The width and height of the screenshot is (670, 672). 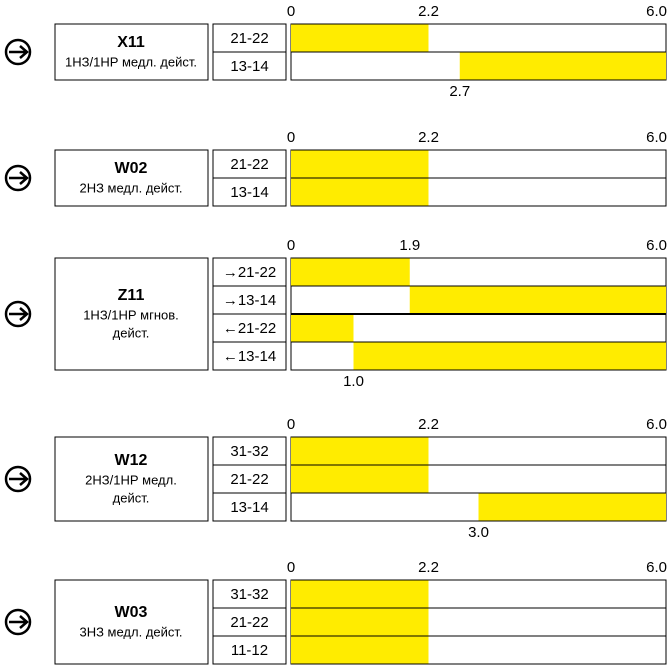 I want to click on marker-label: 3.0, so click(x=478, y=532).